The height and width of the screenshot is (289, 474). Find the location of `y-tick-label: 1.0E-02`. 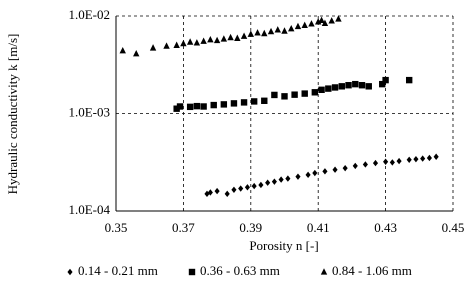

y-tick-label: 1.0E-02 is located at coordinates (89, 14).